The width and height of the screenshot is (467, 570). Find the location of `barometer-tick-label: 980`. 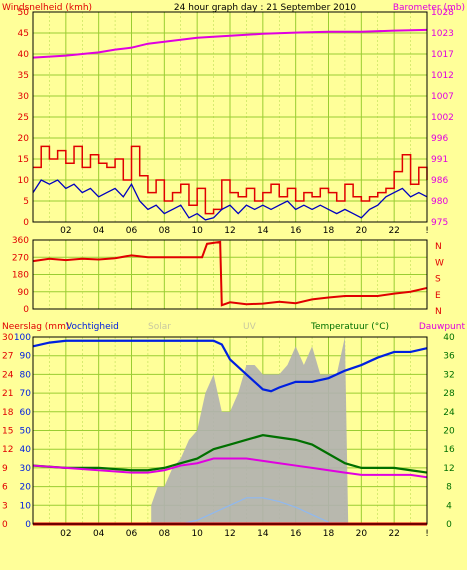

barometer-tick-label: 980 is located at coordinates (439, 202).